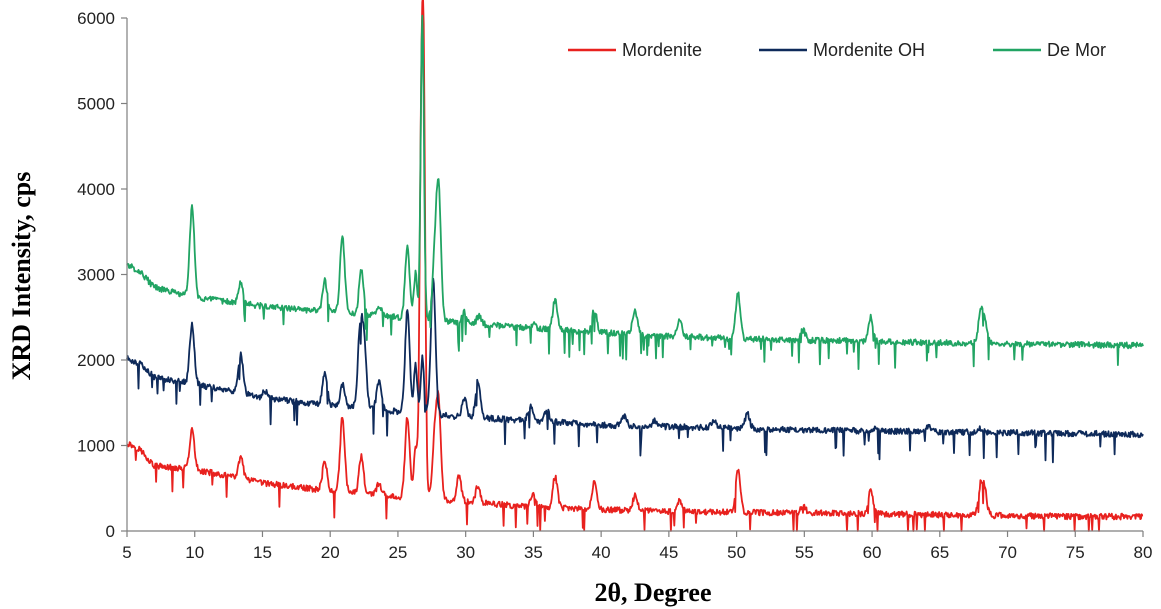 Image resolution: width=1161 pixels, height=609 pixels. I want to click on x-tick-label: 15, so click(262, 552).